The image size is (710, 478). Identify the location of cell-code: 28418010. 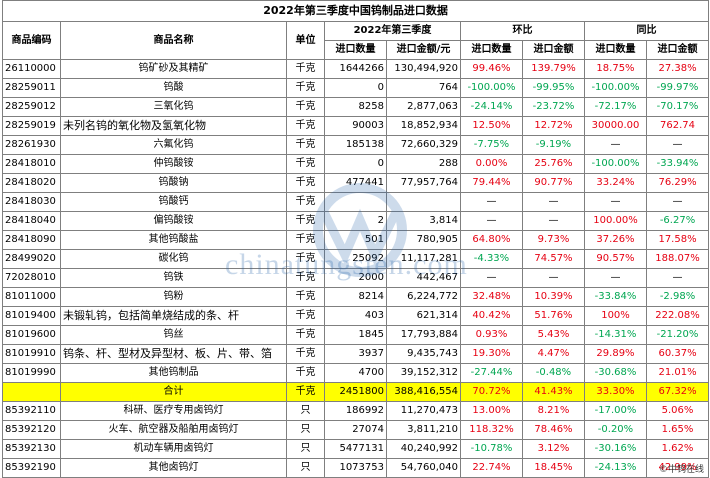
(31, 164).